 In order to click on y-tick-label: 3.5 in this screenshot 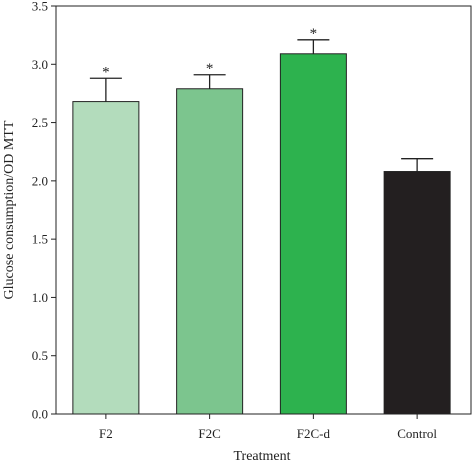, I will do `click(40, 7)`.